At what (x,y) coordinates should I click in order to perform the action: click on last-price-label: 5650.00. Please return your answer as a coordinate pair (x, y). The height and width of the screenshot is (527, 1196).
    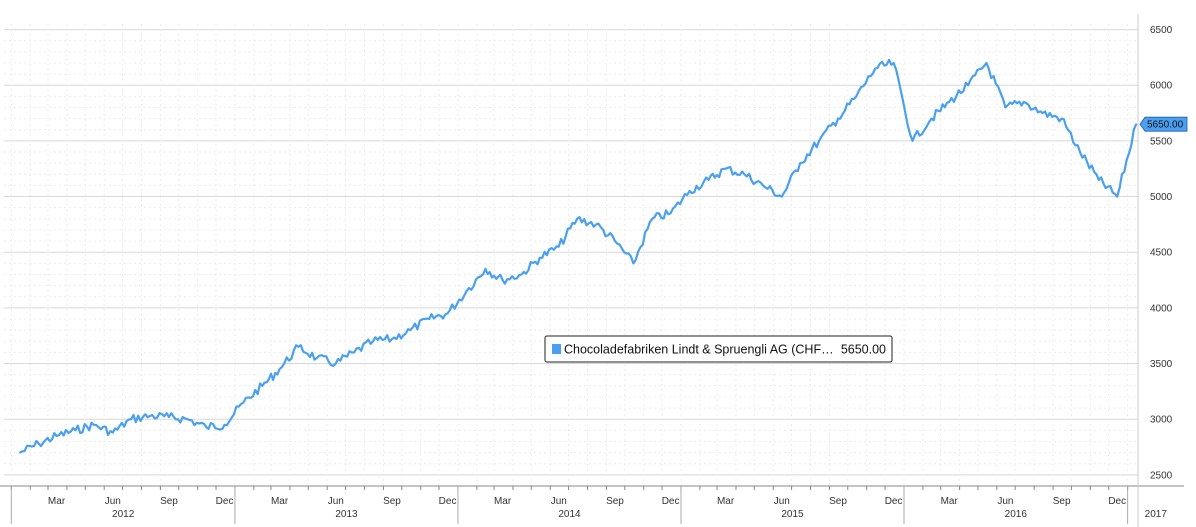
    Looking at the image, I should click on (1165, 125).